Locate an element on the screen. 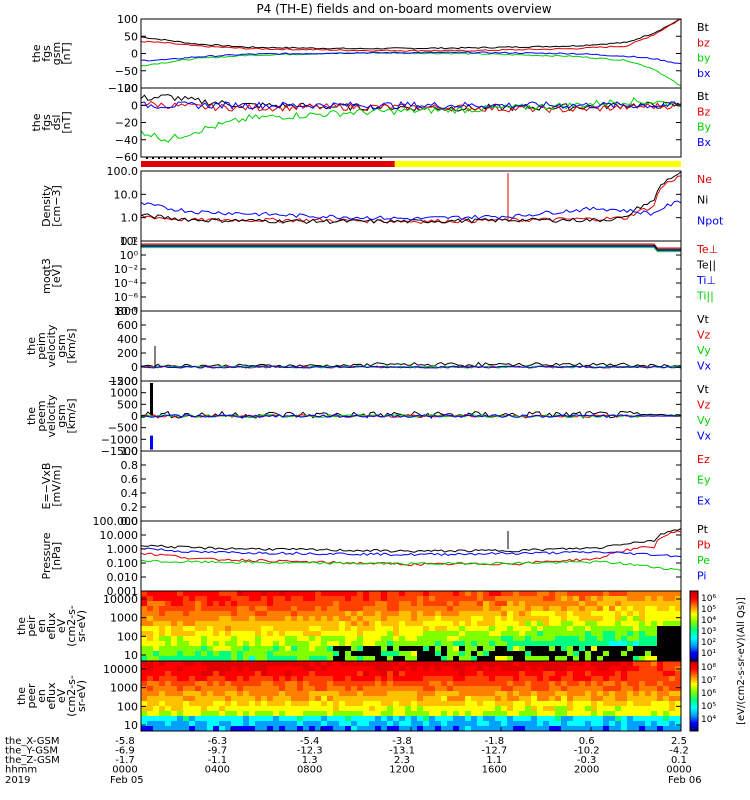  legend-label-Ni: Ni is located at coordinates (702, 200).